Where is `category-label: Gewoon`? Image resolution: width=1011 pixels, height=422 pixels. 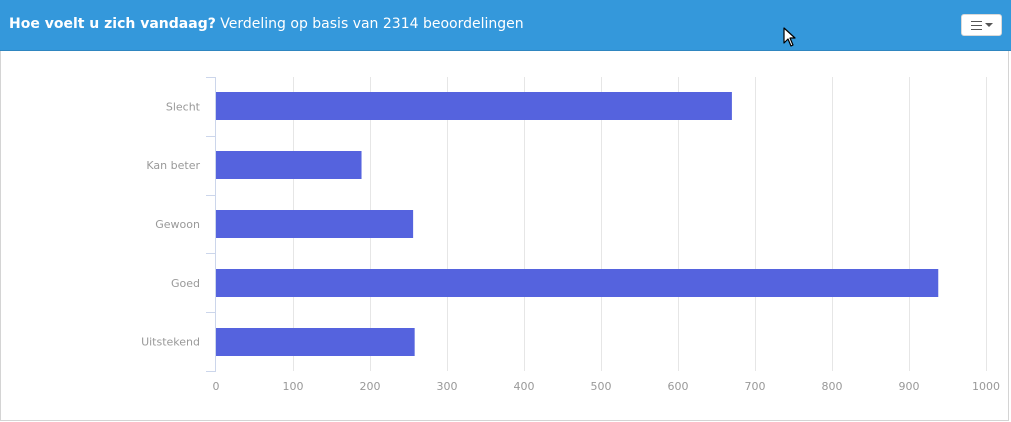
category-label: Gewoon is located at coordinates (177, 224).